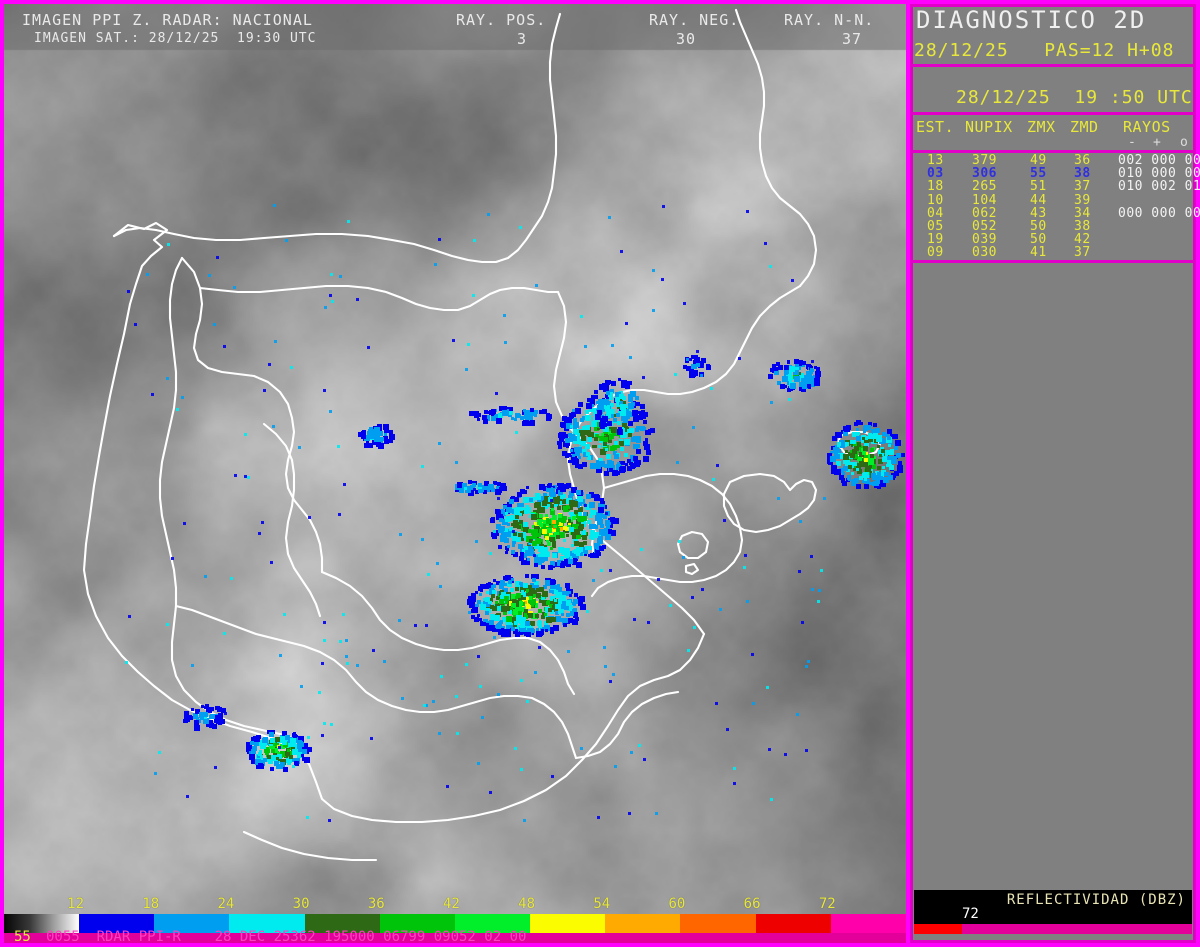 The height and width of the screenshot is (947, 1200). What do you see at coordinates (1053, 226) in the screenshot?
I see `table-row: 05 052 50 38` at bounding box center [1053, 226].